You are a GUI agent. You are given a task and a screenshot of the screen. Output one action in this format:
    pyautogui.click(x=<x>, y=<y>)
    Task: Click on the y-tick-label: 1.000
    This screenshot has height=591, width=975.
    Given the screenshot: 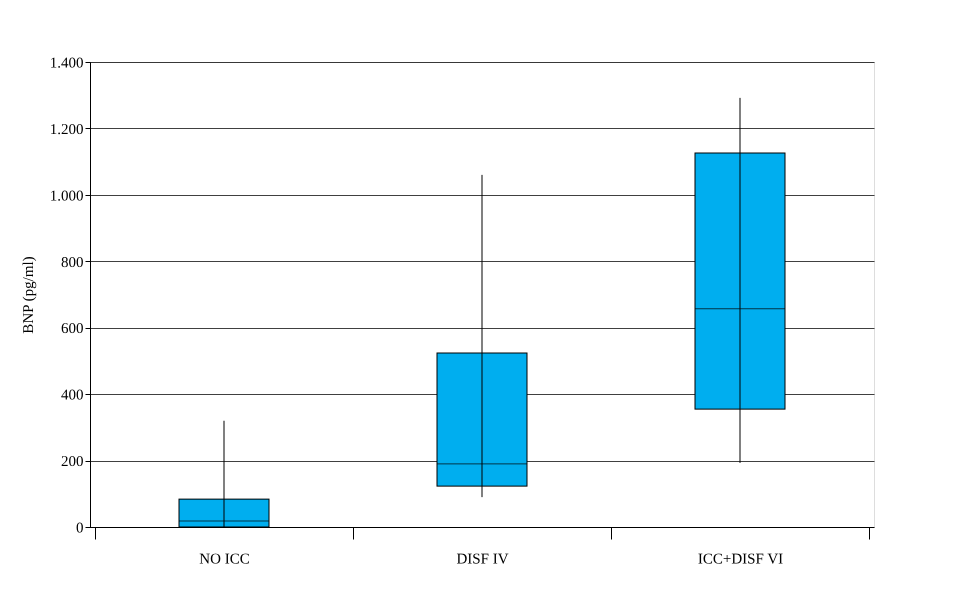 What is the action you would take?
    pyautogui.click(x=67, y=196)
    